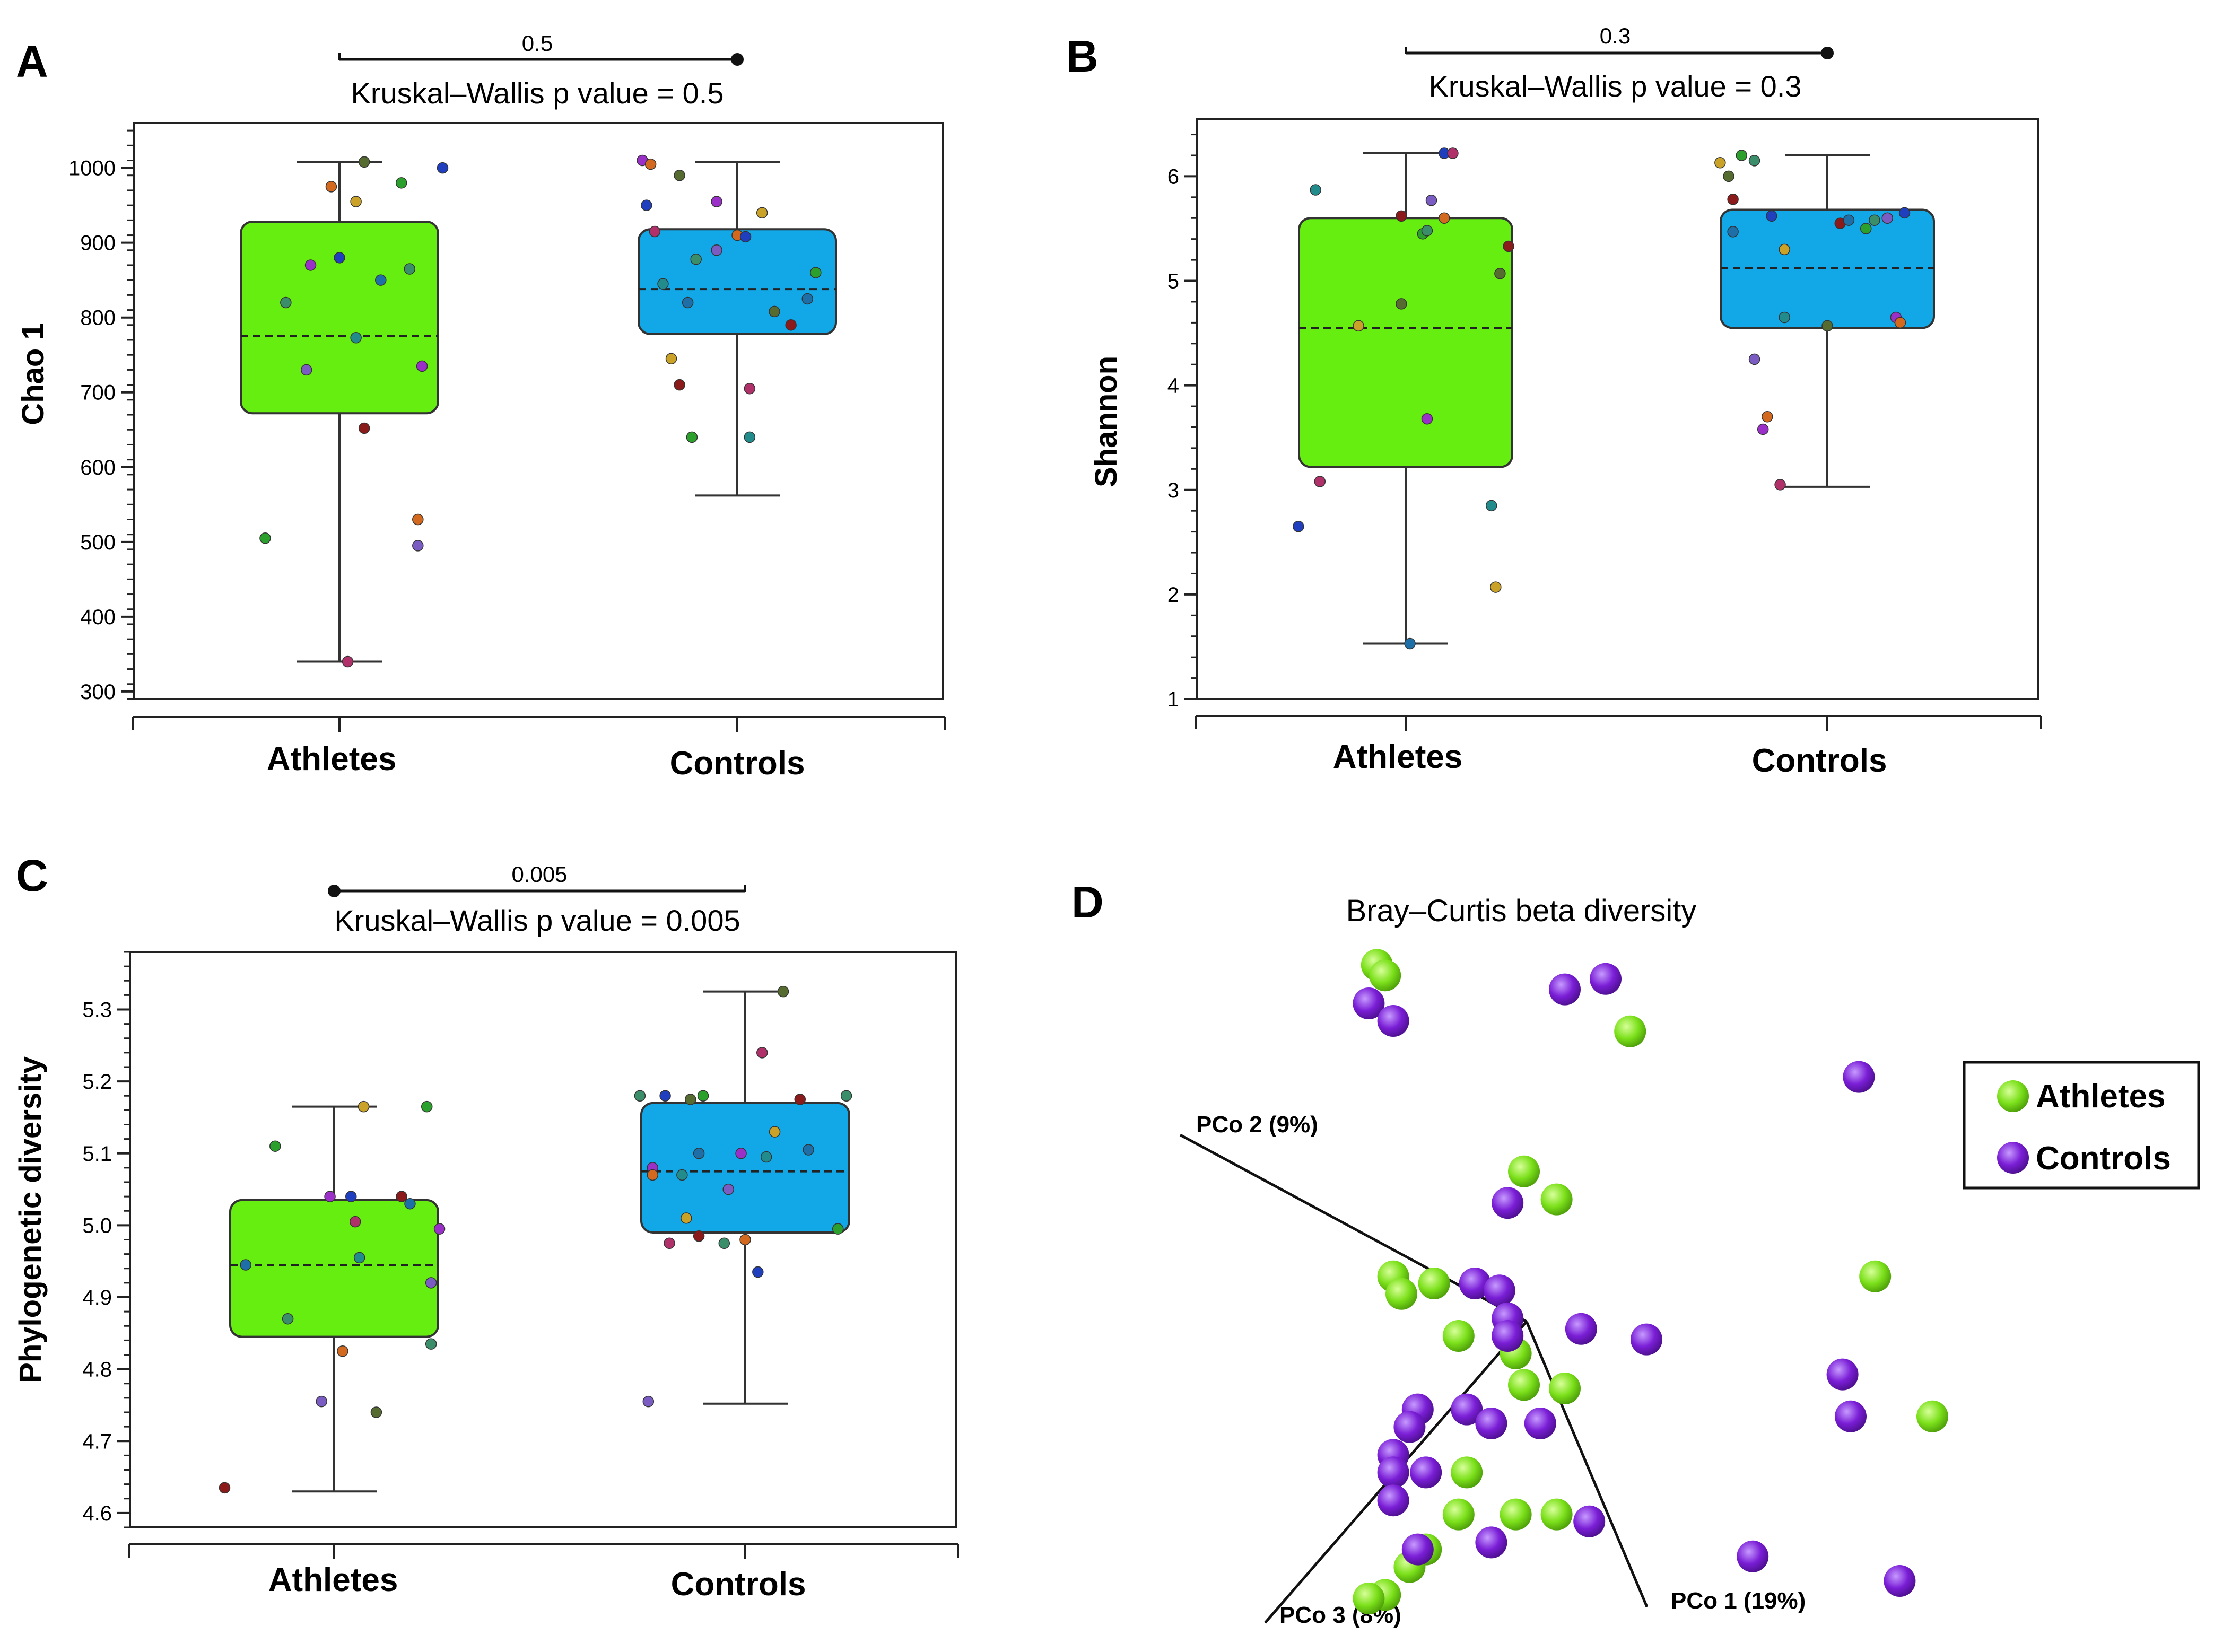 The image size is (2214, 1652). Describe the element at coordinates (1819, 761) in the screenshot. I see `x-tick-label-controls: Controls` at that location.